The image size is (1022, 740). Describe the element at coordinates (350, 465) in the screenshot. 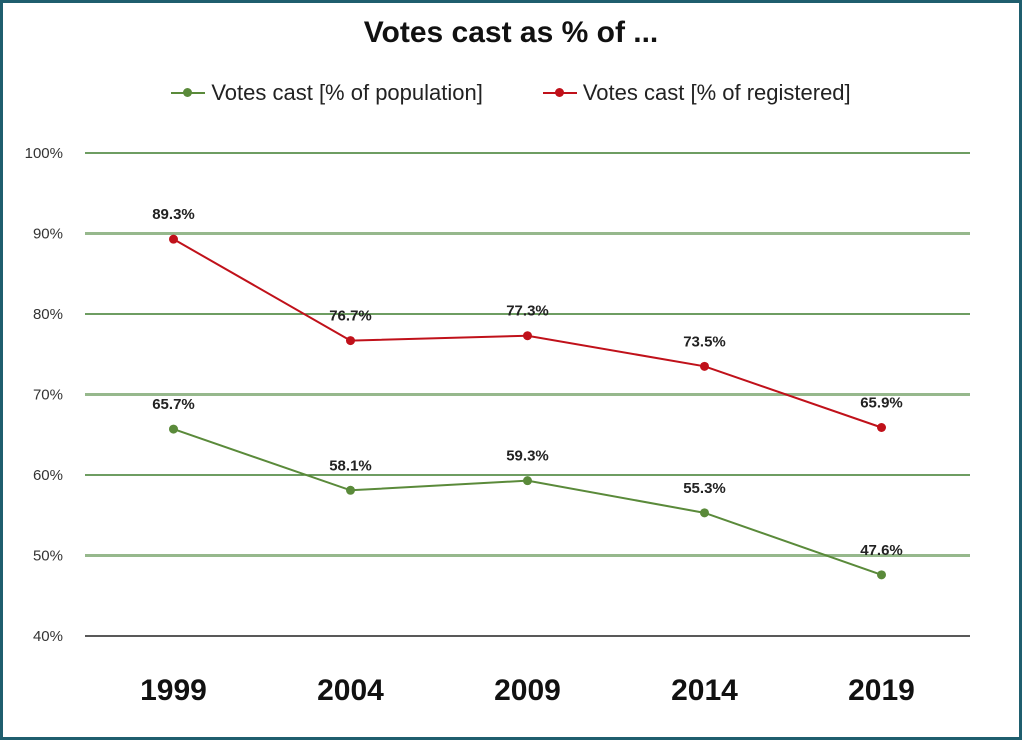

I see `data-label: 58.1%` at that location.